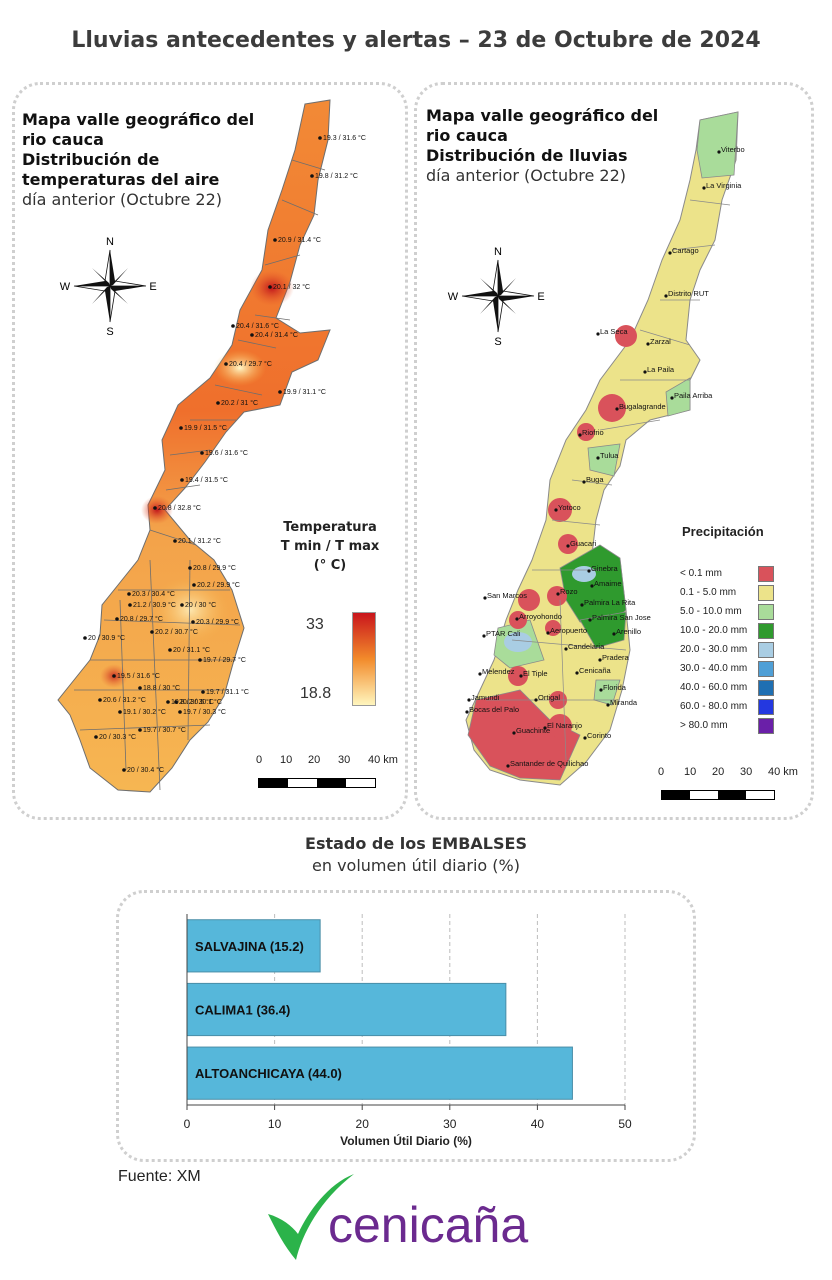 Image resolution: width=832 pixels, height=1280 pixels. I want to click on place-label: Arroyohondo, so click(540, 616).